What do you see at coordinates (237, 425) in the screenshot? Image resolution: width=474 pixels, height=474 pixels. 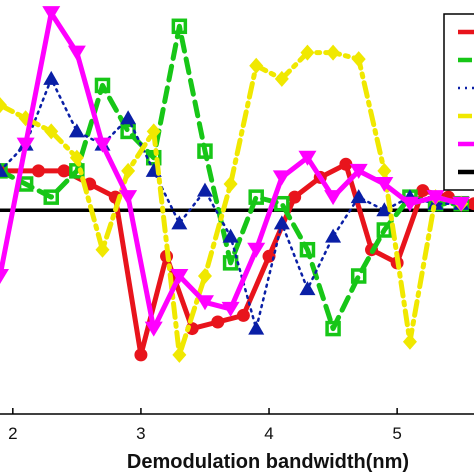 I see `x-axis: 2 3 4 5` at bounding box center [237, 425].